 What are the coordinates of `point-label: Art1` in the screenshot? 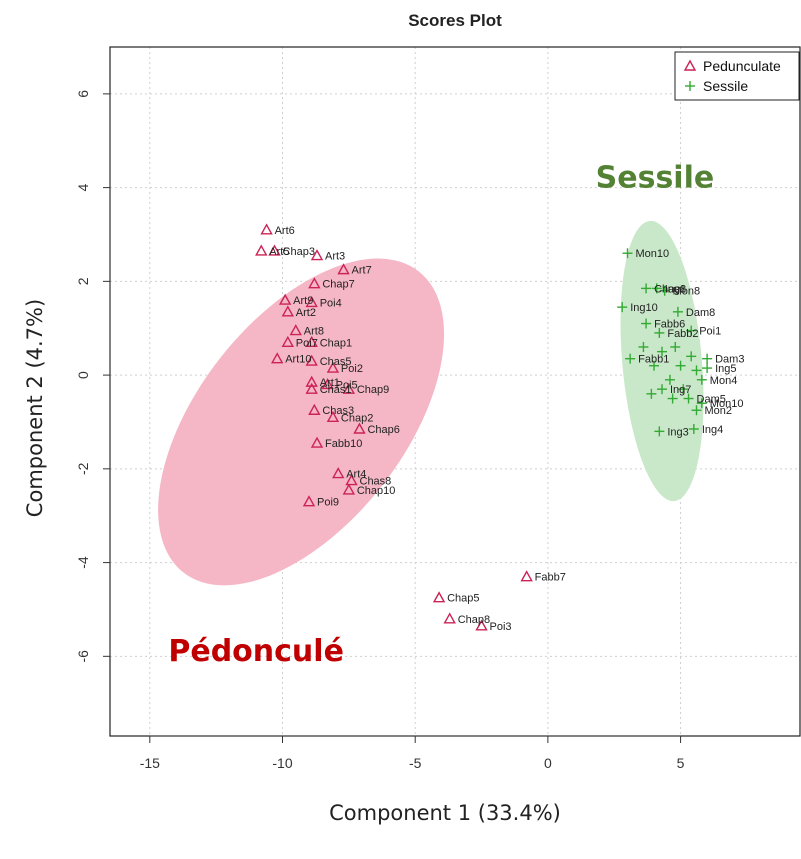 It's located at (330, 383).